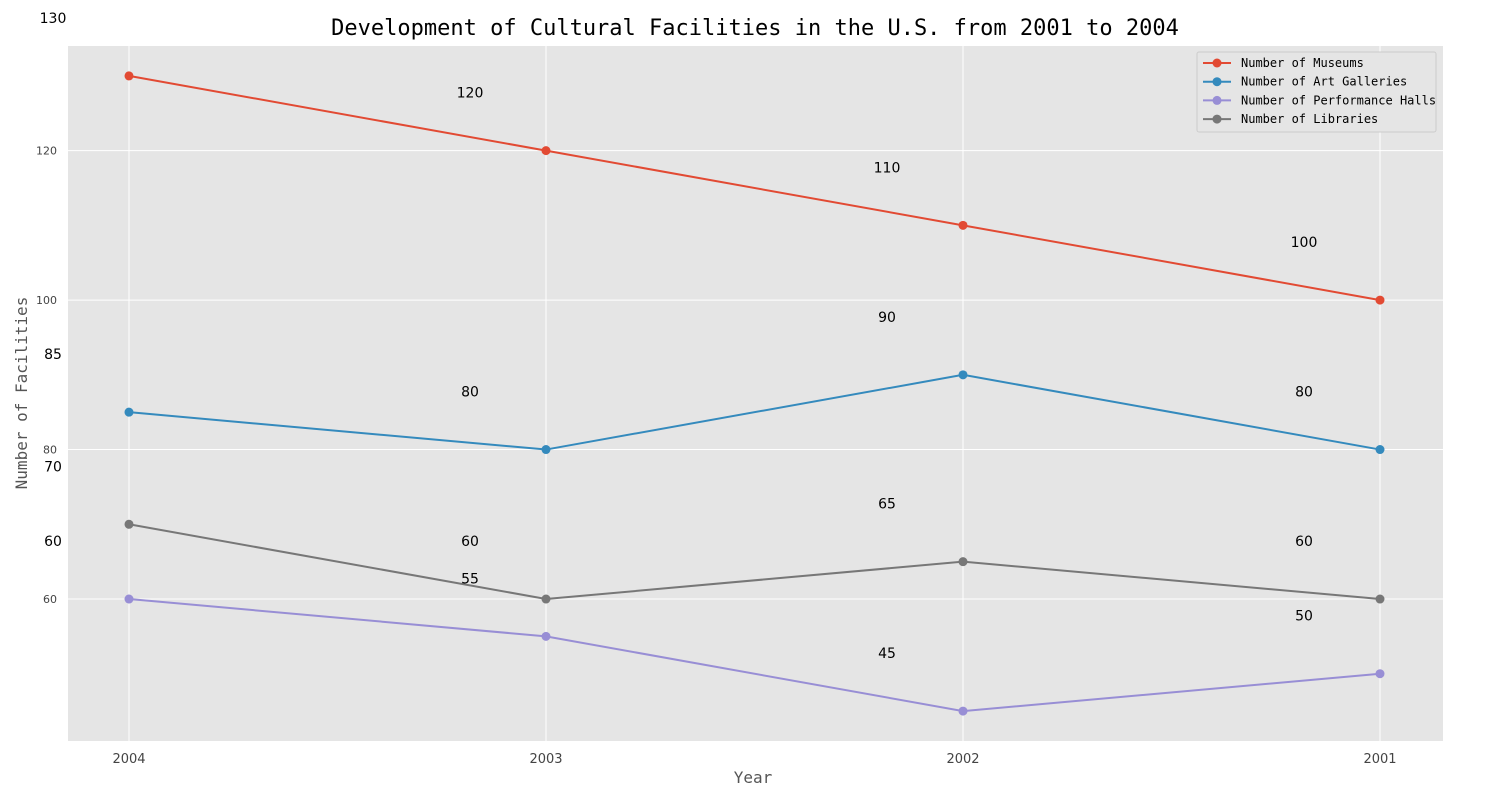 The image size is (1500, 800). What do you see at coordinates (53, 355) in the screenshot?
I see `data-label: 85` at bounding box center [53, 355].